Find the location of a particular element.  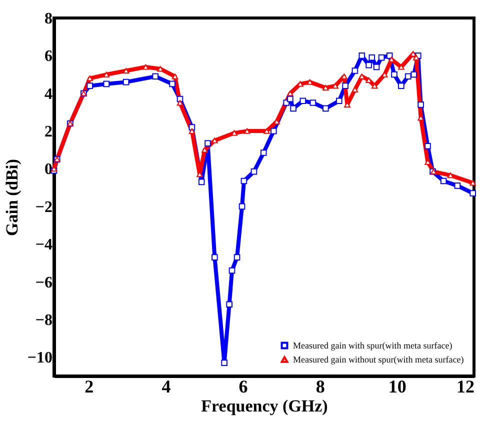

y-tick-label: −4 is located at coordinates (43, 245).